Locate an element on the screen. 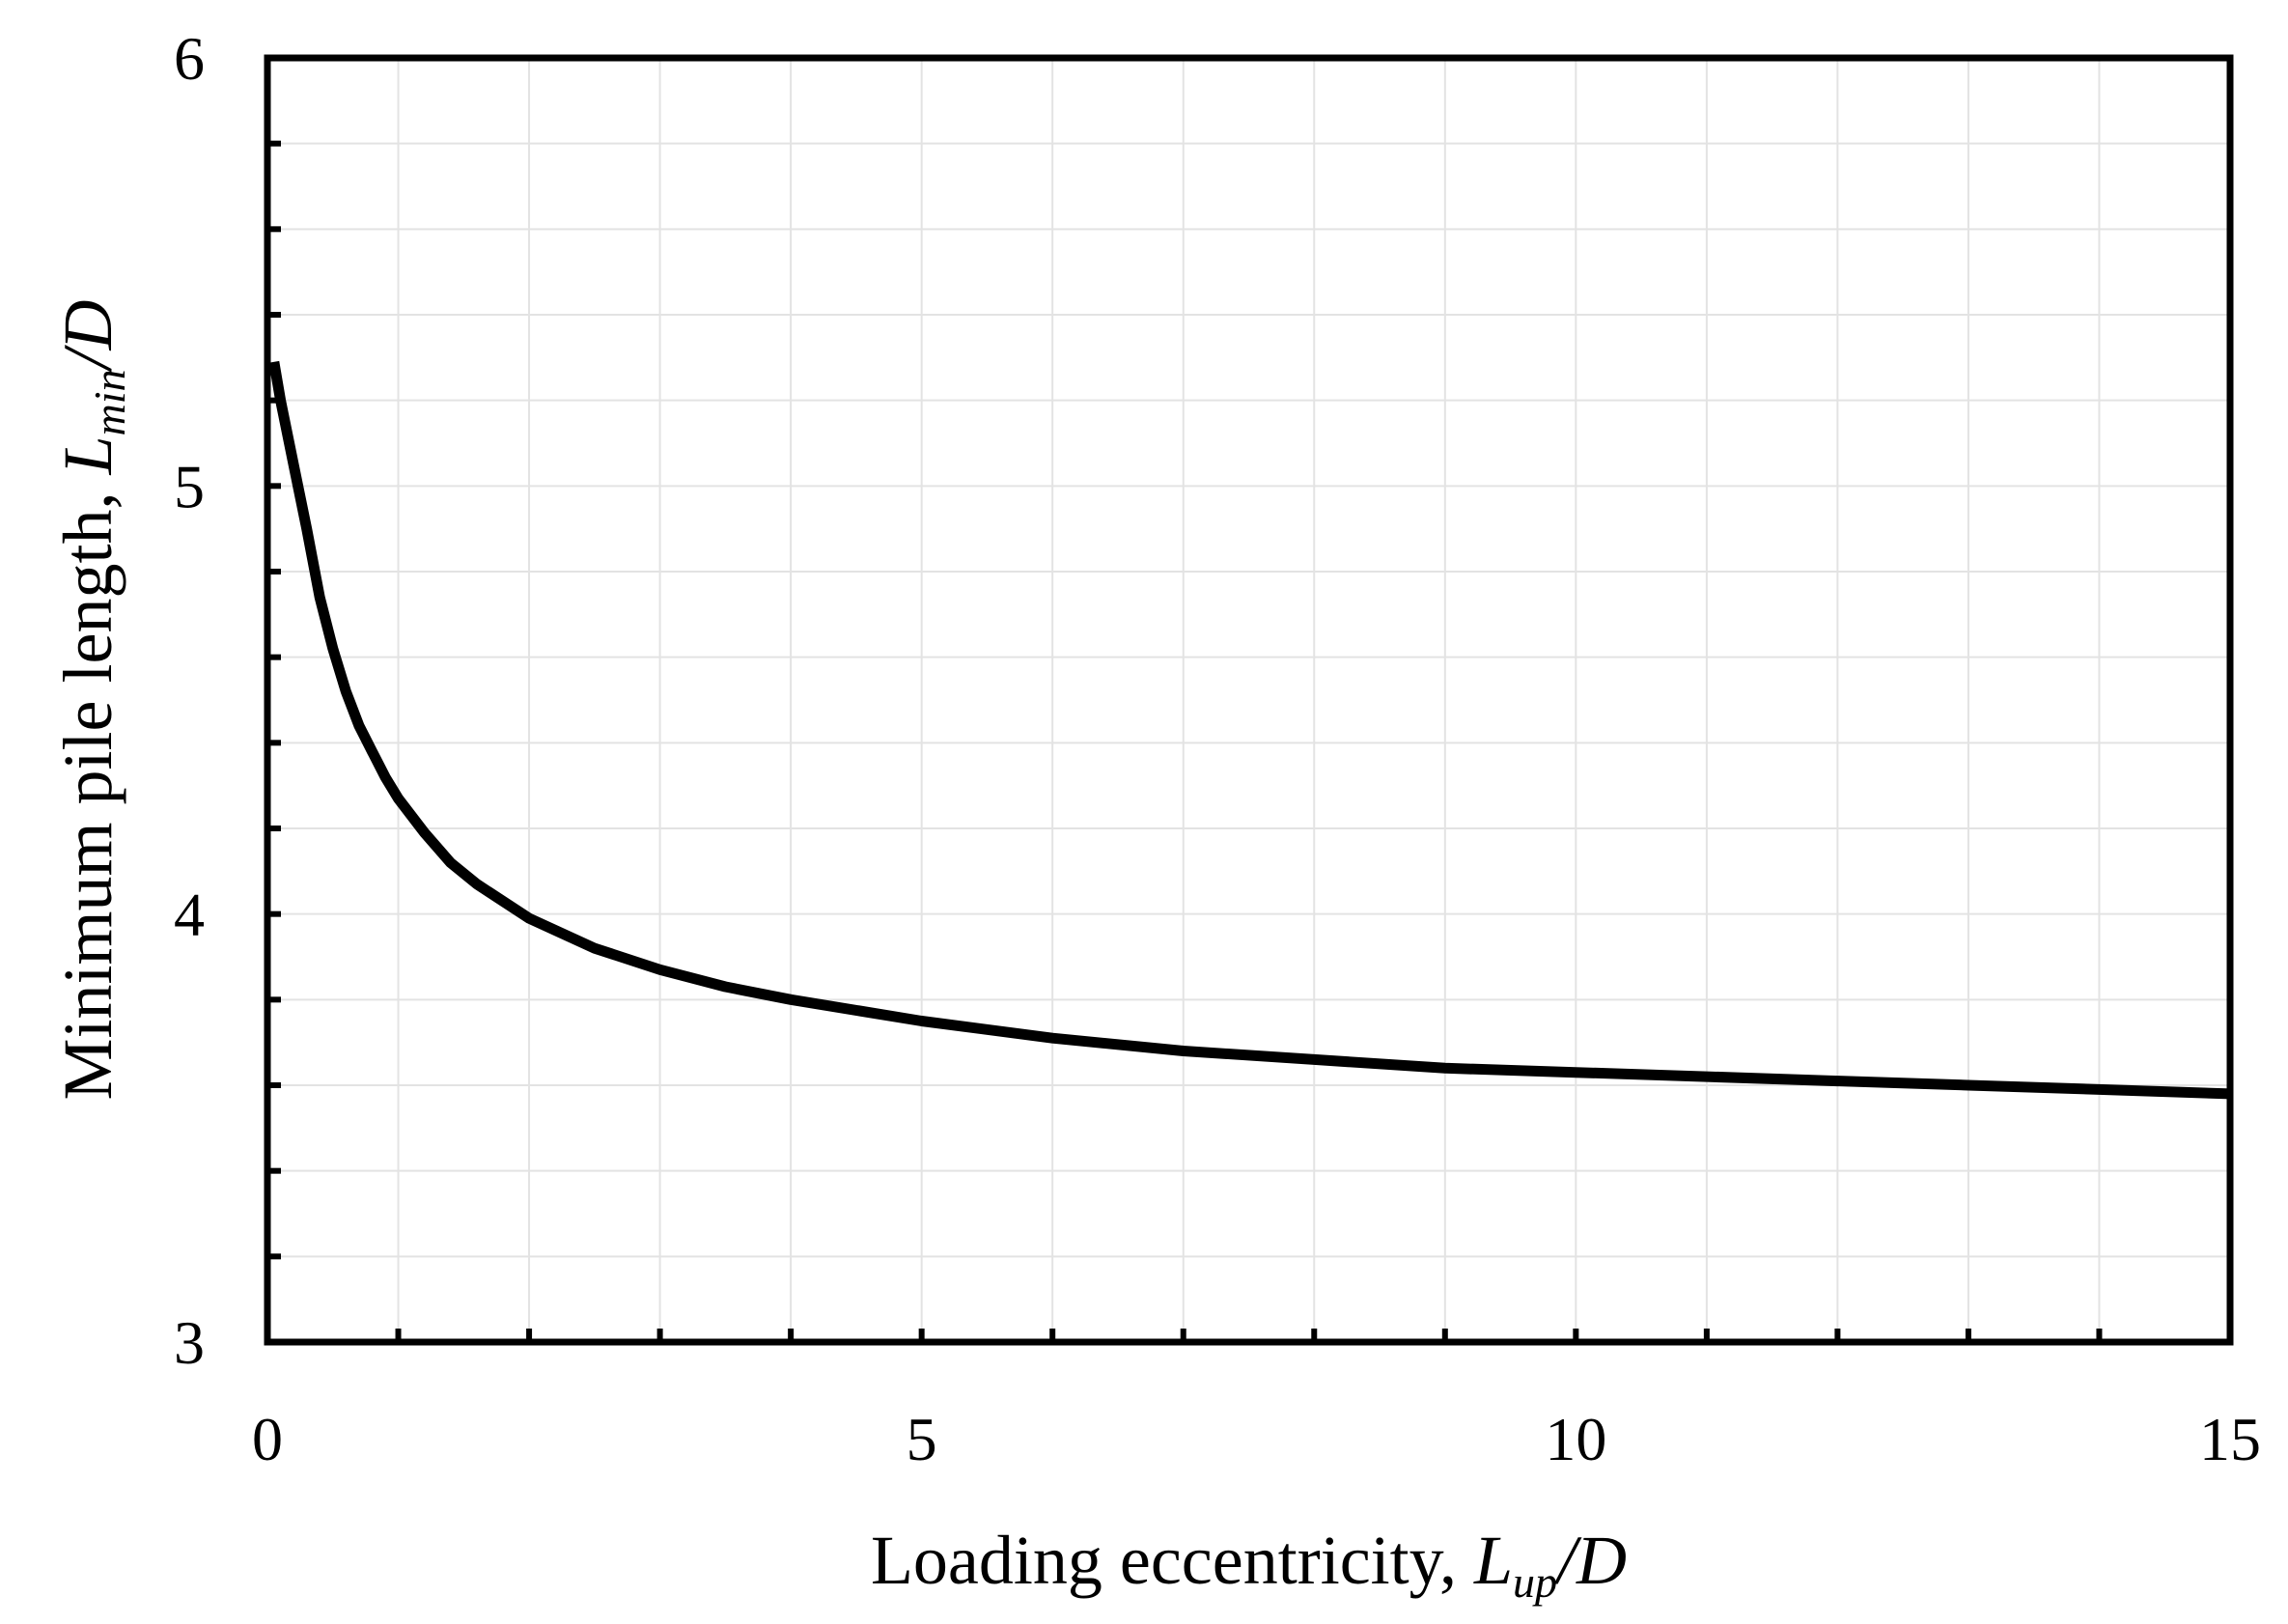 The image size is (2288, 1624). x-tick-labels: 0 5 10 15 is located at coordinates (1256, 1439).